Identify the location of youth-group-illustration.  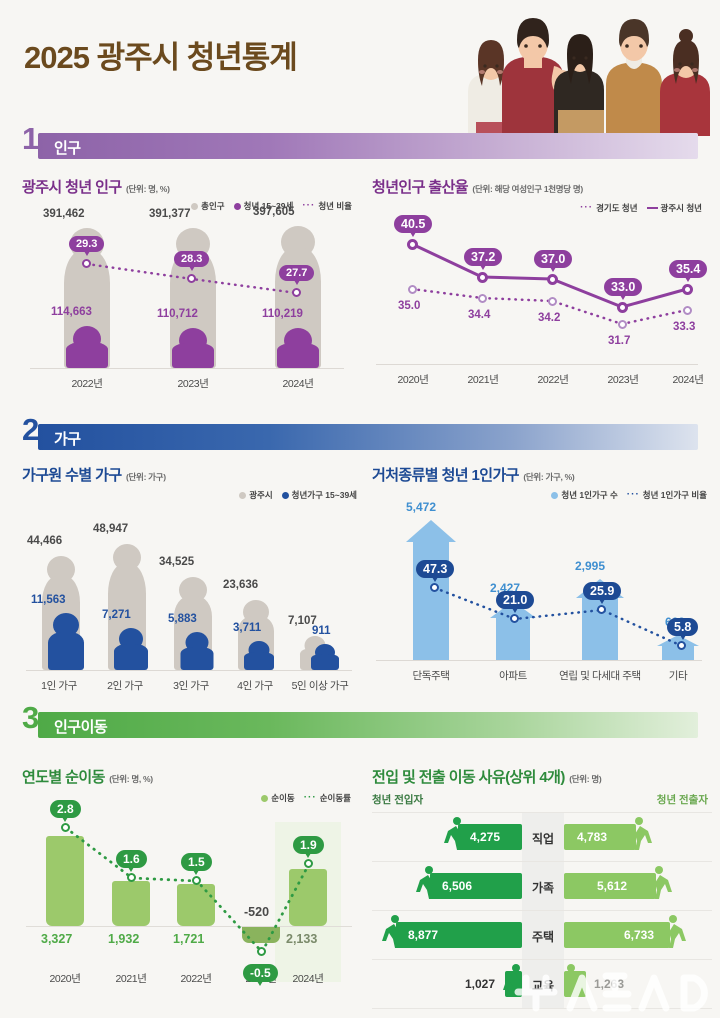
(585, 72).